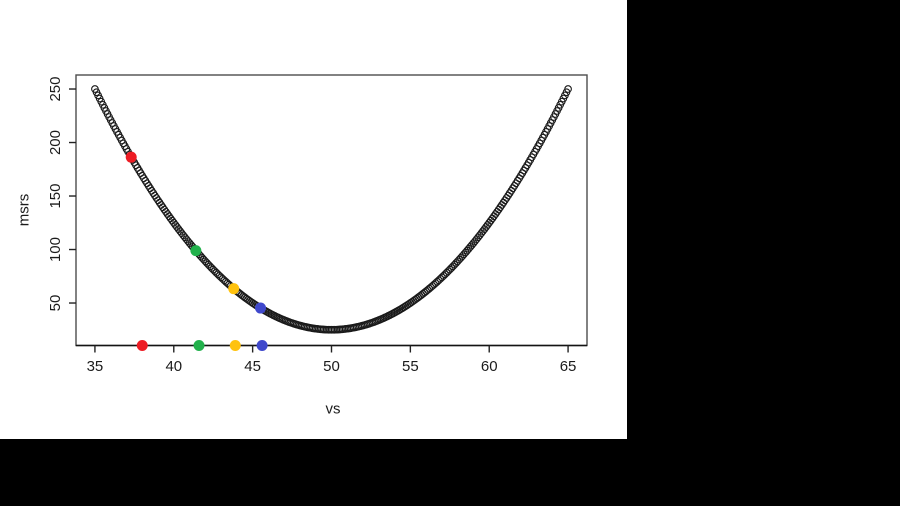 This screenshot has width=900, height=506. What do you see at coordinates (234, 289) in the screenshot?
I see `highlight-point-orange` at bounding box center [234, 289].